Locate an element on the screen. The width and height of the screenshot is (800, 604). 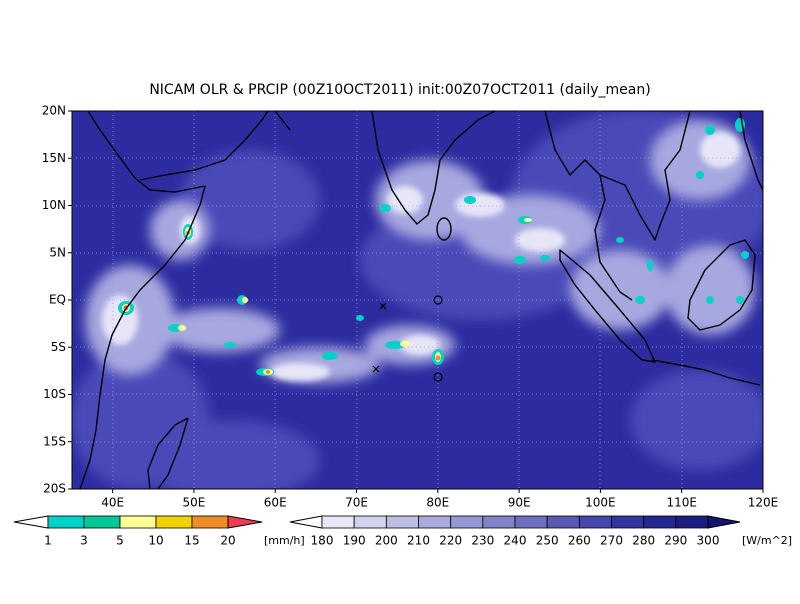
track-markers is located at coordinates (407, 338).